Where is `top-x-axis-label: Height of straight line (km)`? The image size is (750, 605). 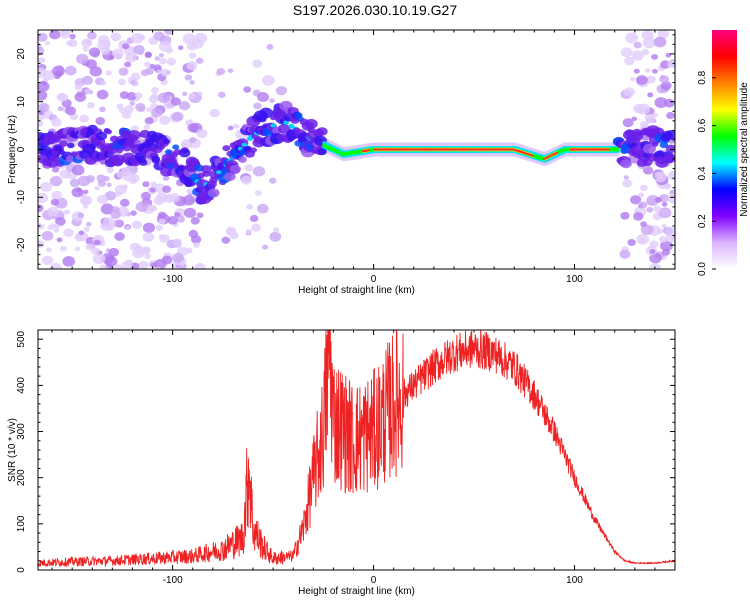
top-x-axis-label: Height of straight line (km) is located at coordinates (356, 290).